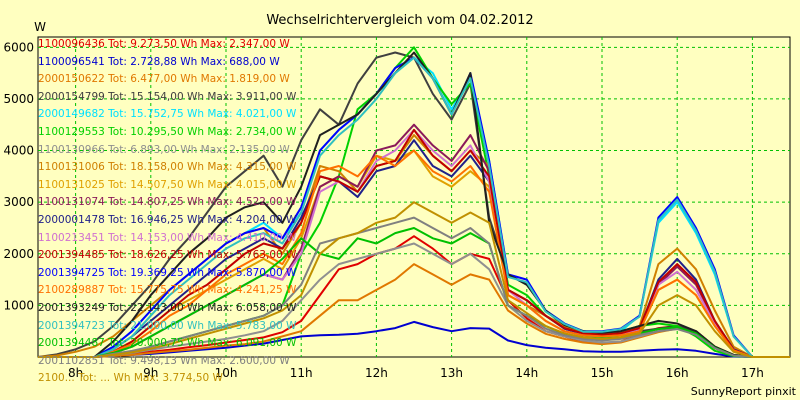 This screenshot has width=800, height=400. I want to click on y-tick-label: 1000, so click(18, 305).